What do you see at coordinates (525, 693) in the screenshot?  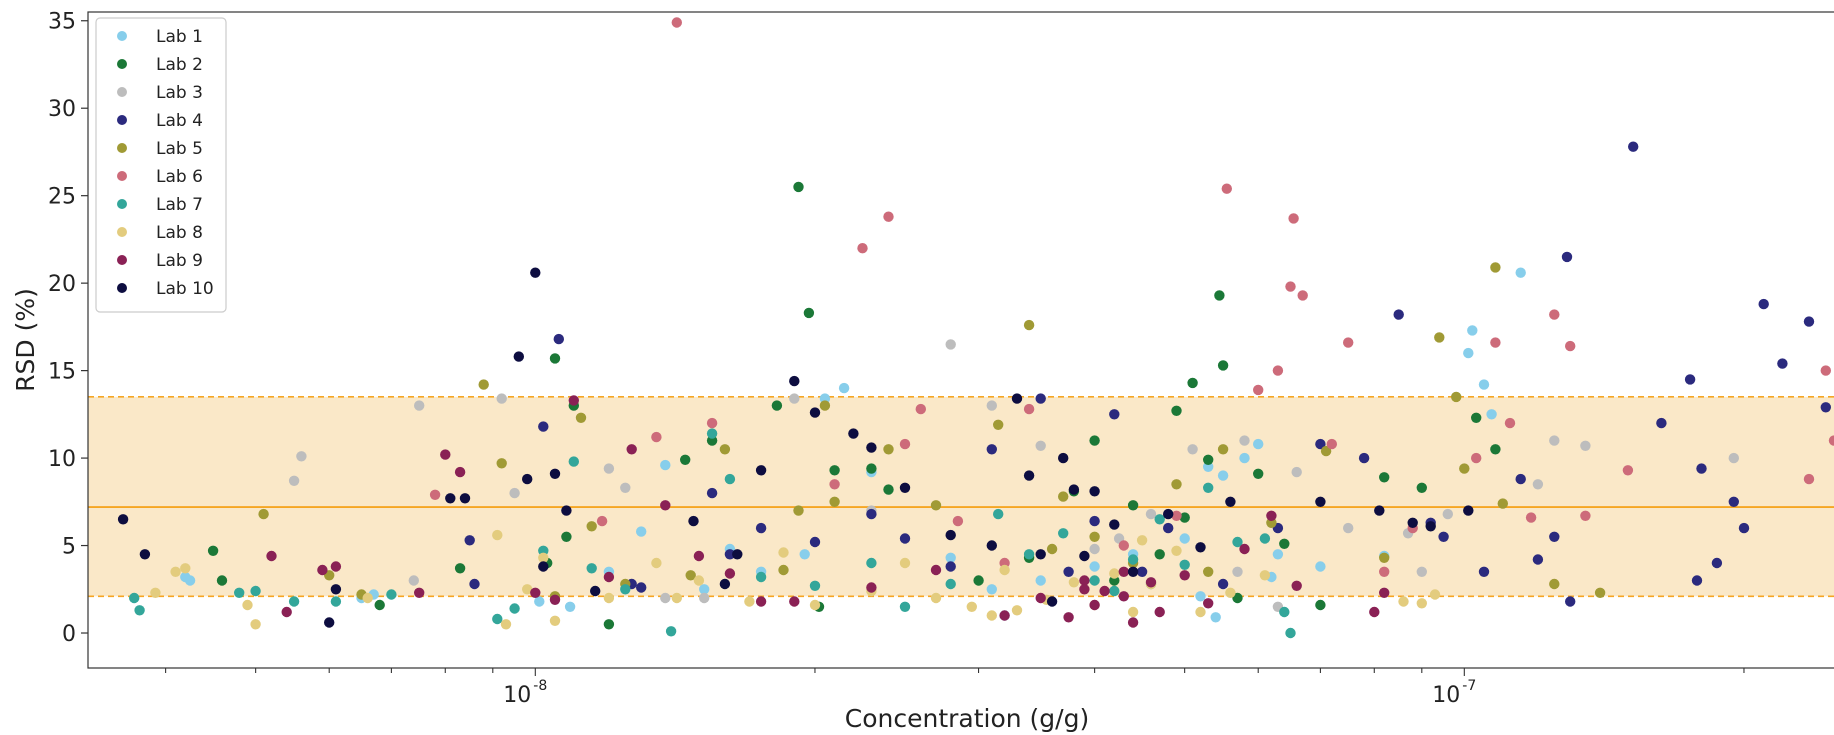 I see `x-tick-label: 10 -8` at bounding box center [525, 693].